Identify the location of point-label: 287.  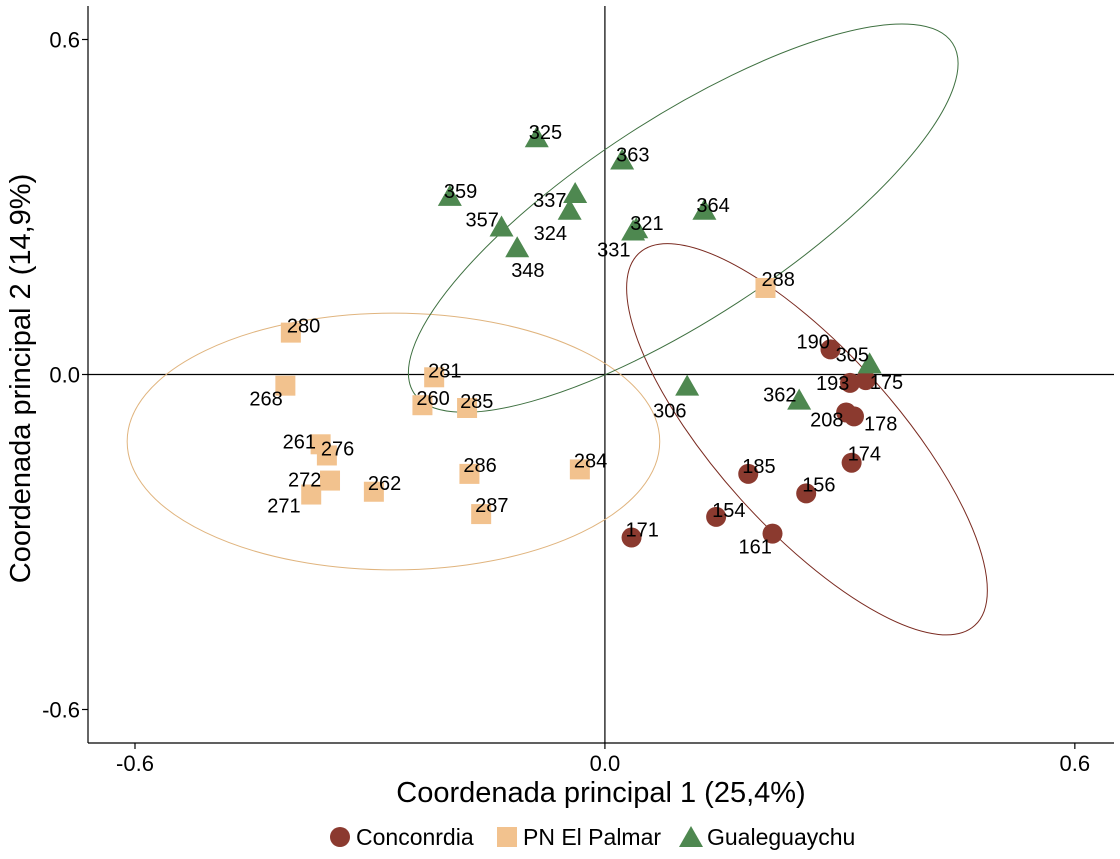
(491, 506).